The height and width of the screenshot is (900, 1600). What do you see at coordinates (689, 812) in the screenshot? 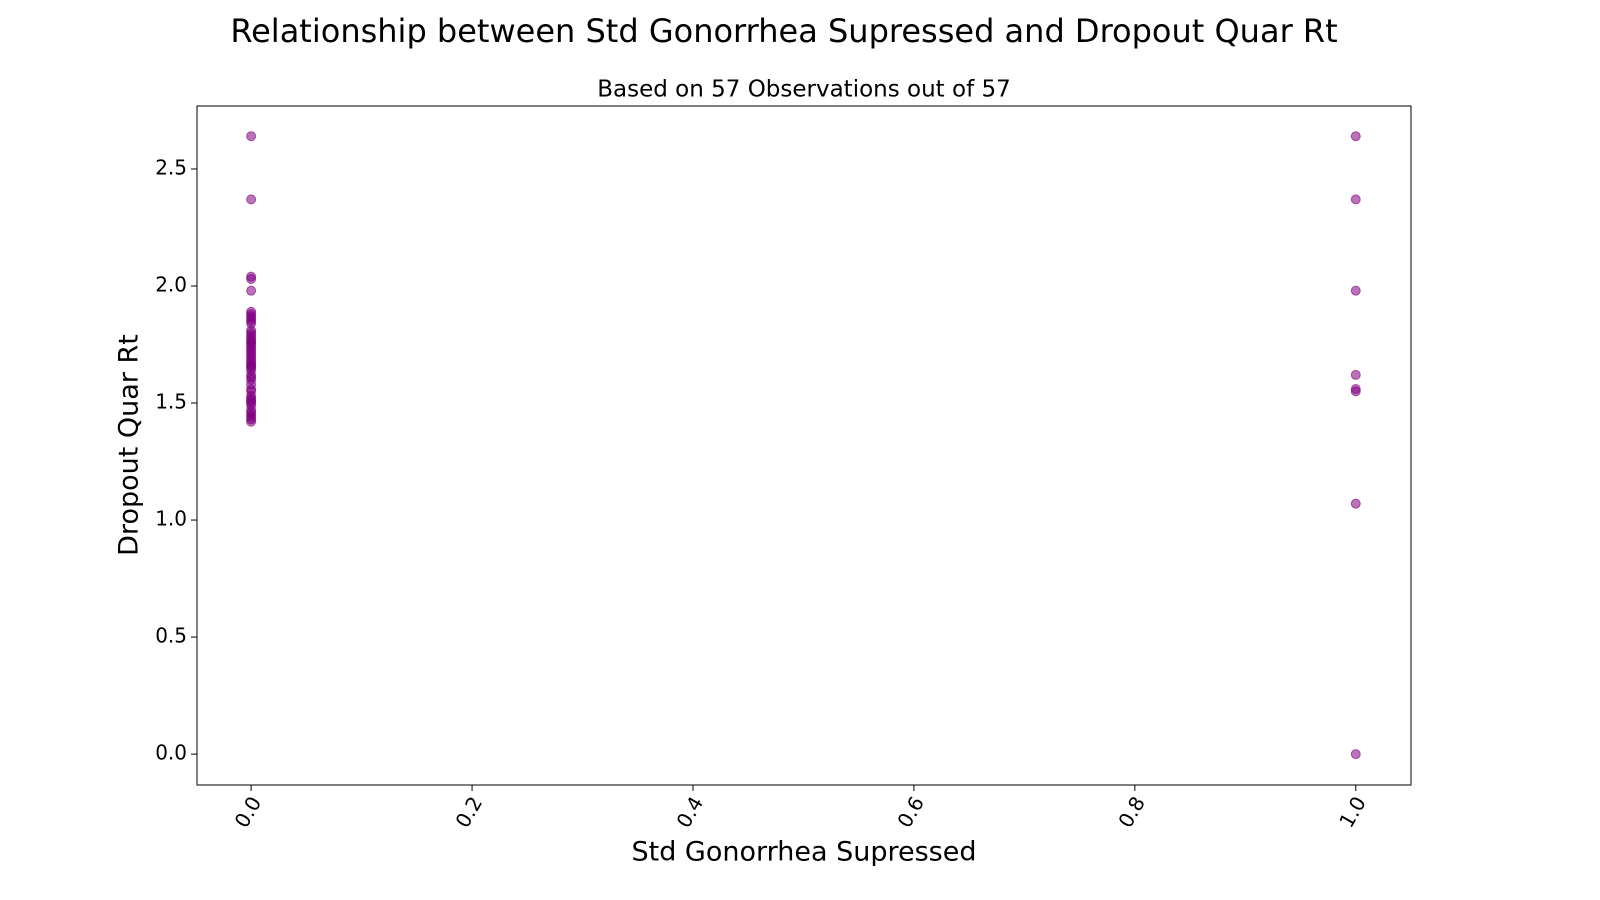
I see `x-tick-label: 0.4` at bounding box center [689, 812].